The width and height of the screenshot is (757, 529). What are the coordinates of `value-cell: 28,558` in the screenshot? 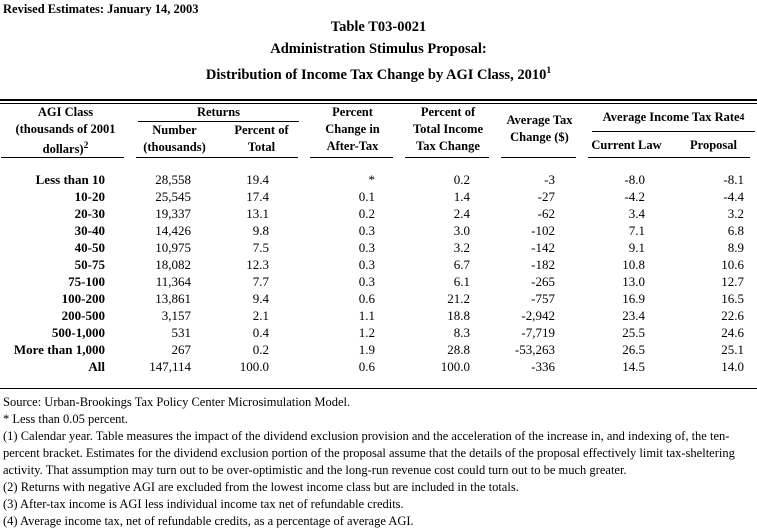 It's located at (173, 179).